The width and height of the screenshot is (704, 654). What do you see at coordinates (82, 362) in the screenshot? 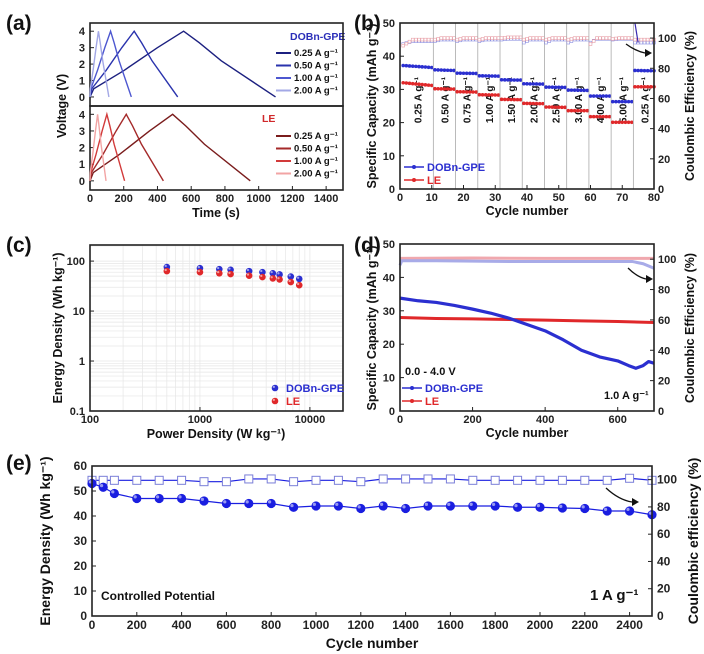
I see `c-ytick-label: 1` at bounding box center [82, 362].